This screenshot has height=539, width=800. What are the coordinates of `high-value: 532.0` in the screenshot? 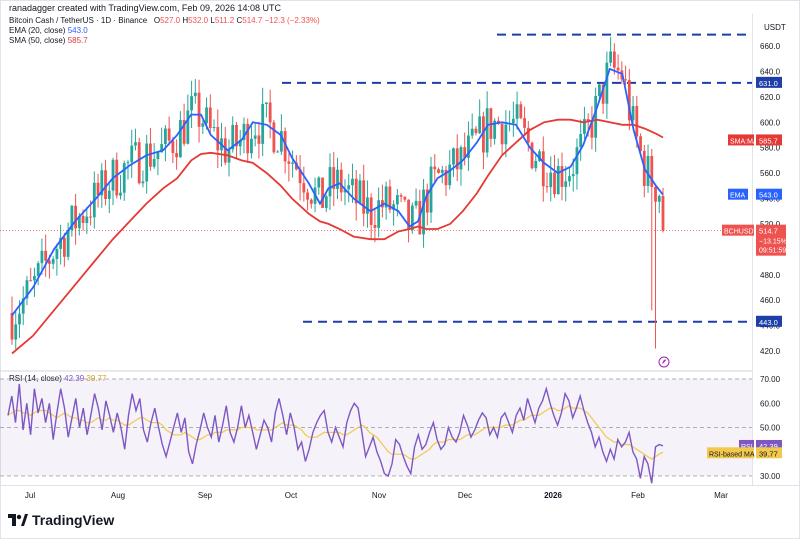 It's located at (198, 20).